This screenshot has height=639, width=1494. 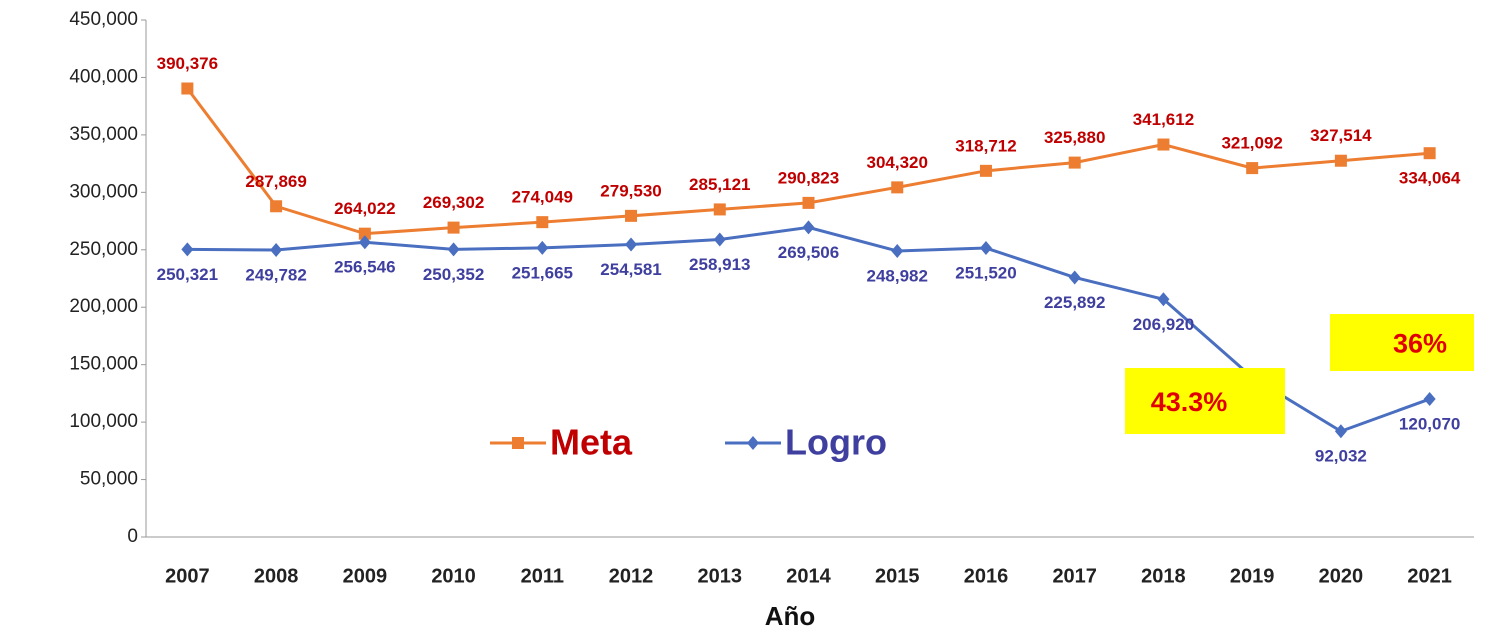 I want to click on annotation: 36%, so click(x=1420, y=344).